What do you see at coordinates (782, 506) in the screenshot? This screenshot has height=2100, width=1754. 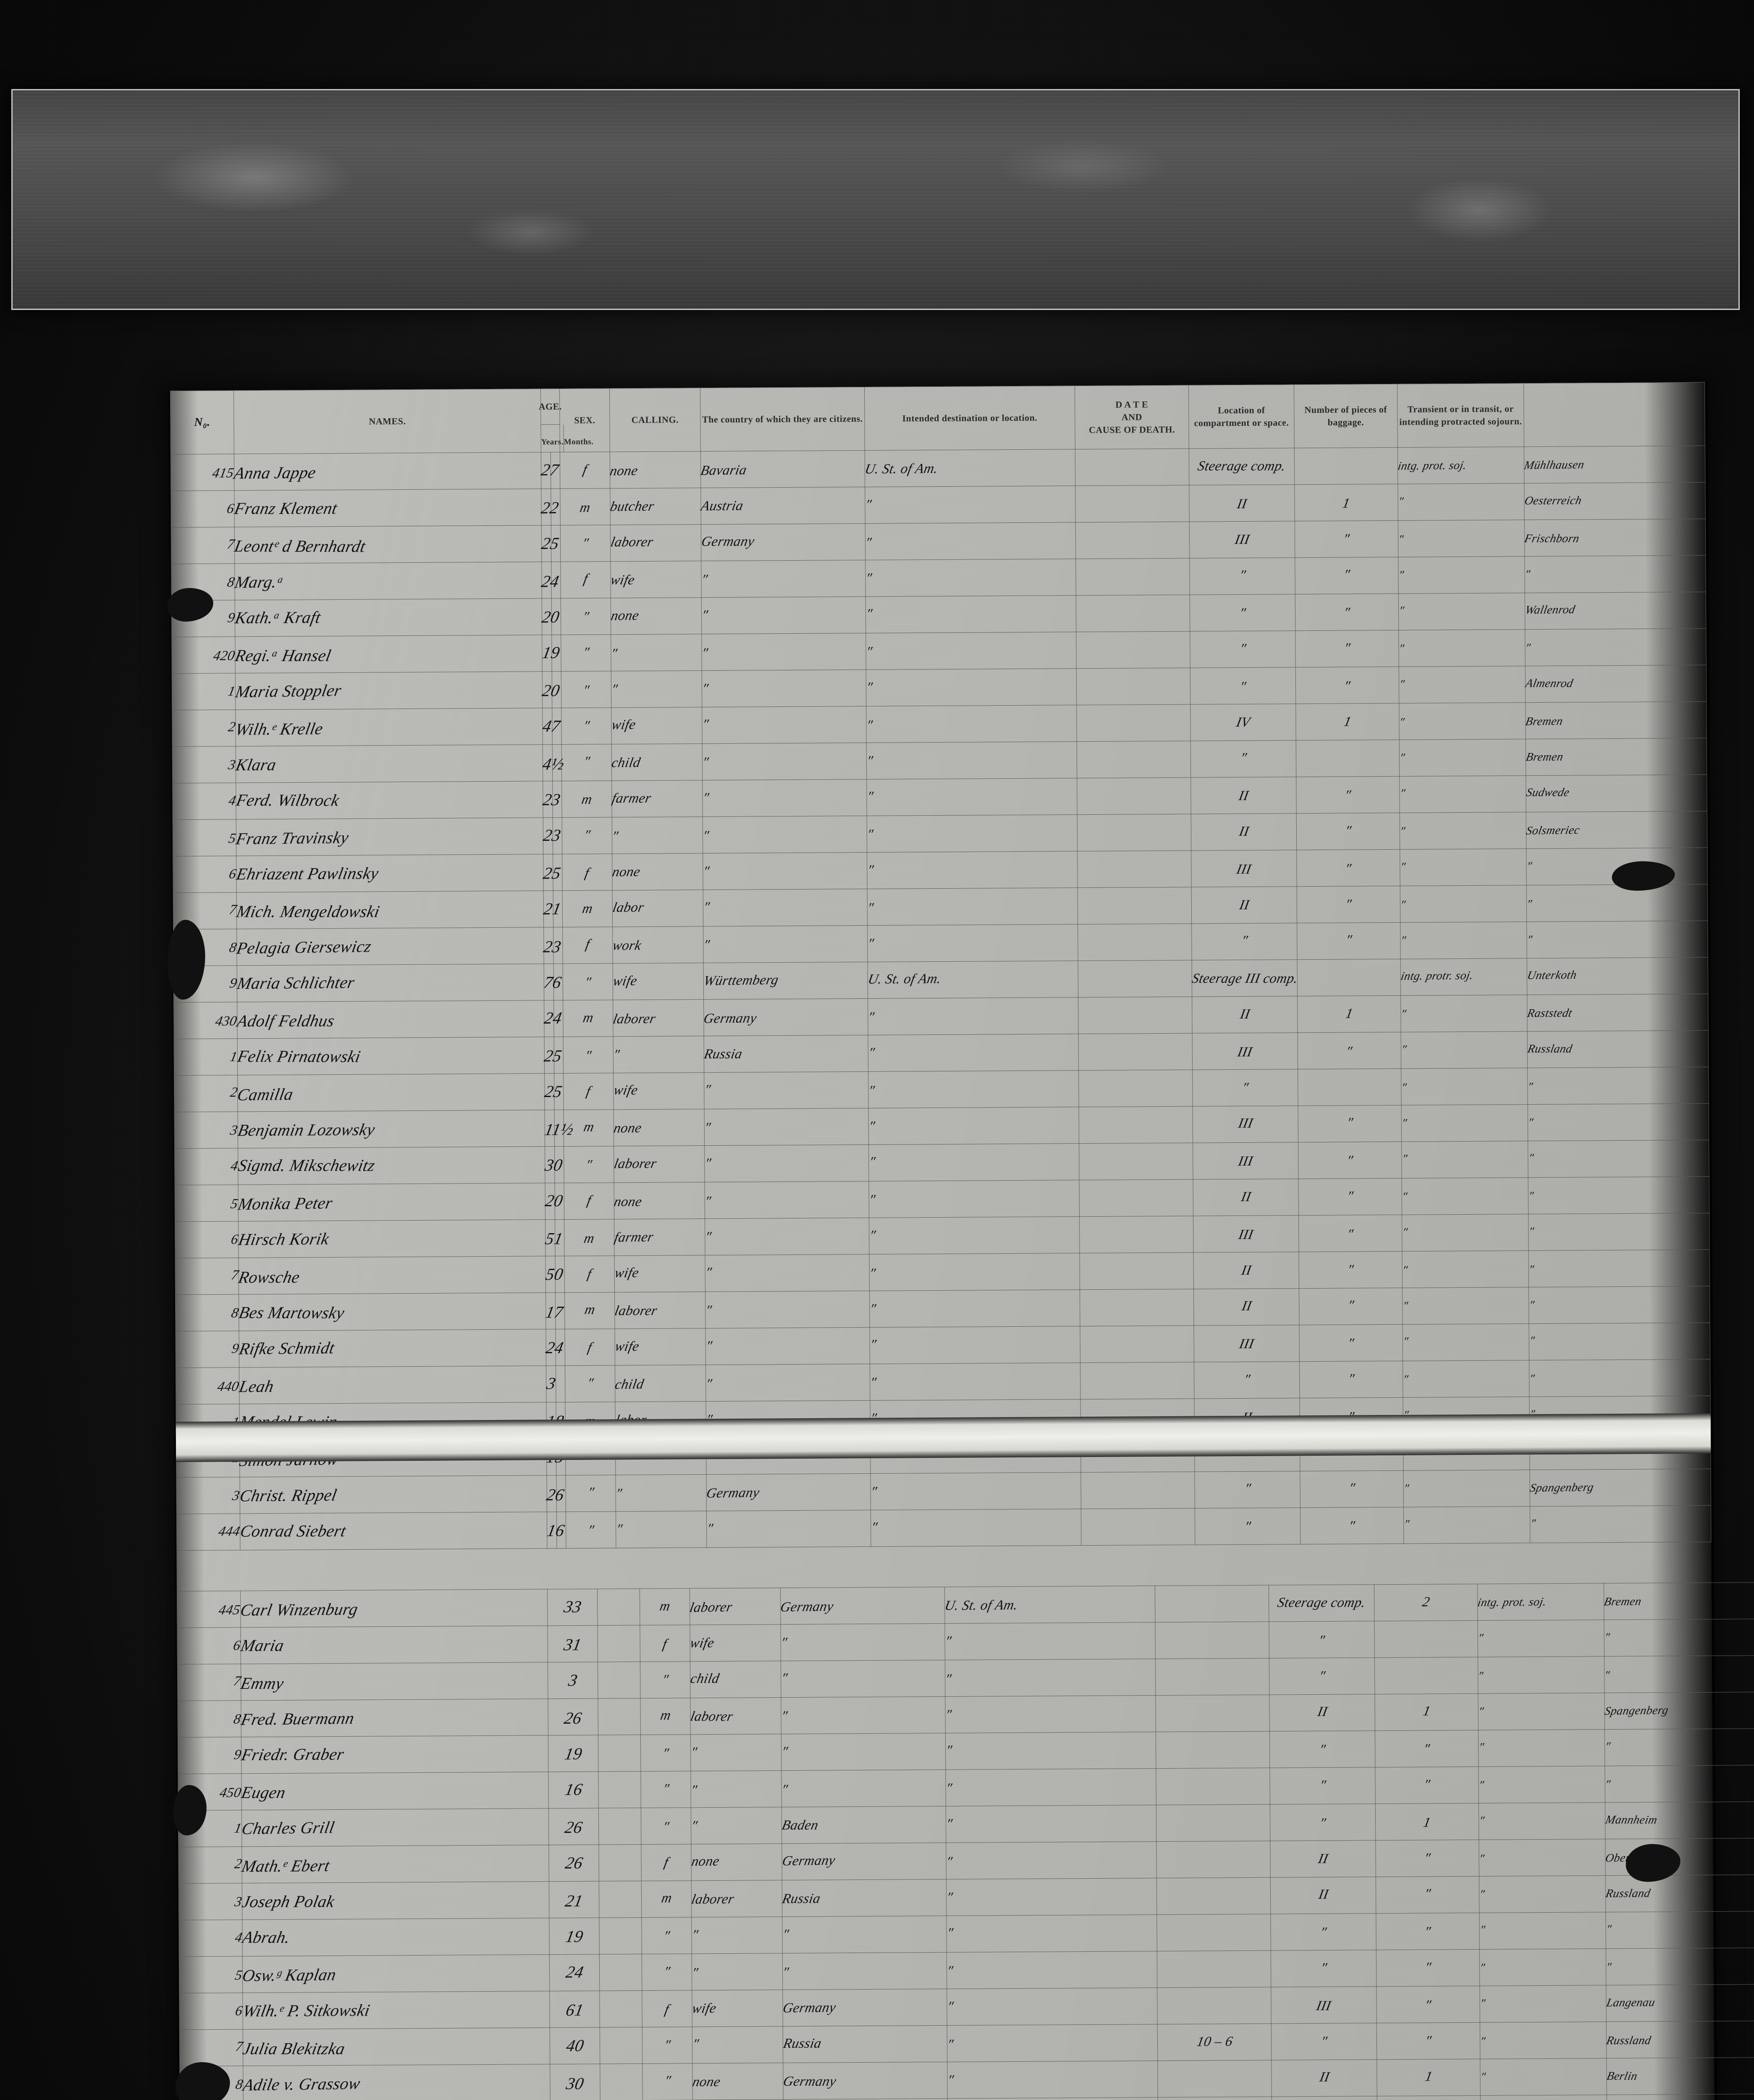 I see `cell-country: Austria` at bounding box center [782, 506].